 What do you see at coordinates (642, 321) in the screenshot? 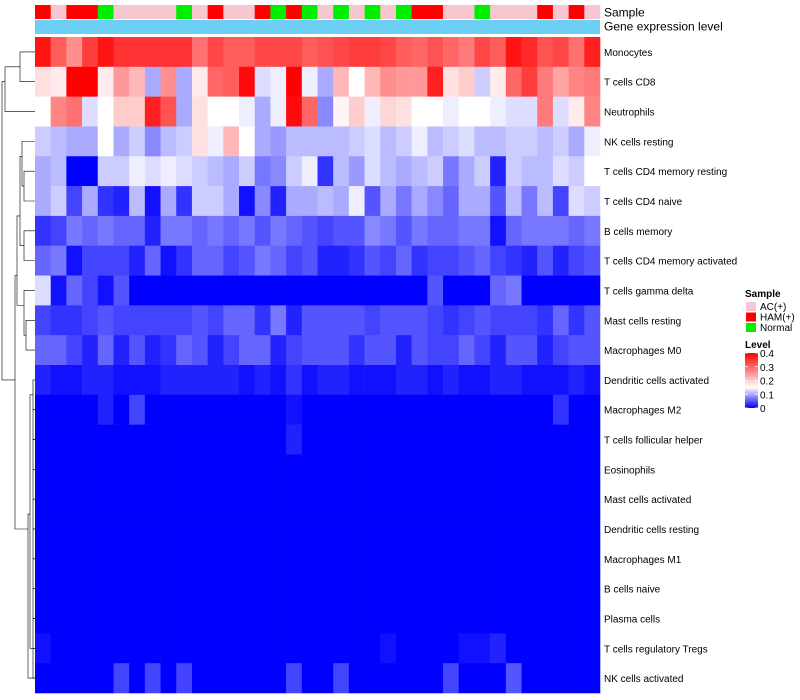
I see `row-label: Mast cells resting` at bounding box center [642, 321].